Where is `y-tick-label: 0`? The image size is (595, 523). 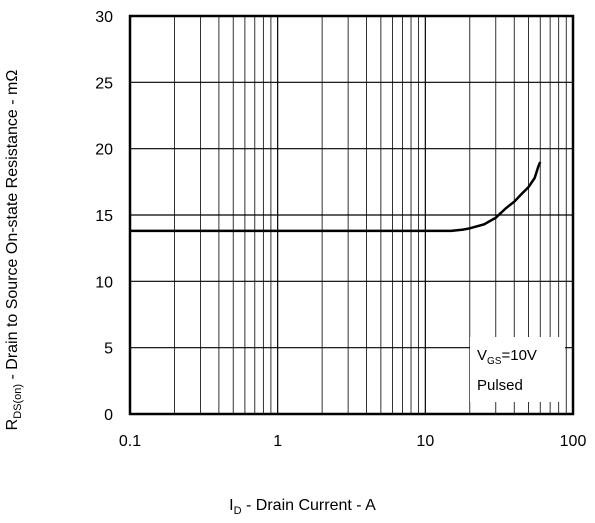
y-tick-label: 0 is located at coordinates (108, 415).